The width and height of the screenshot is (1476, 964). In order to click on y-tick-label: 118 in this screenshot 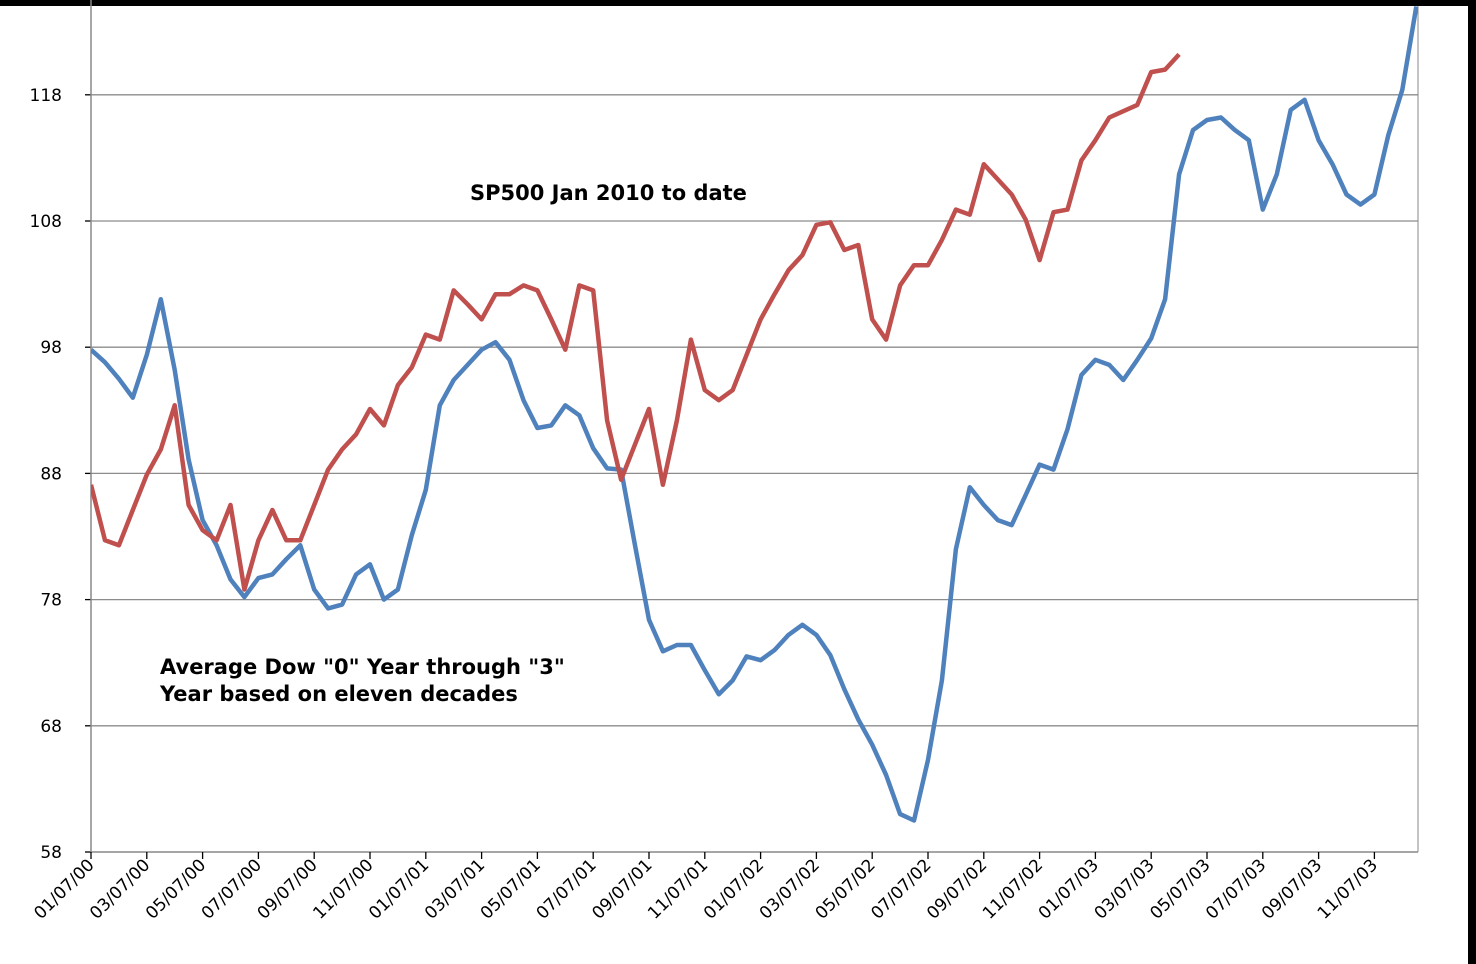, I will do `click(46, 96)`.